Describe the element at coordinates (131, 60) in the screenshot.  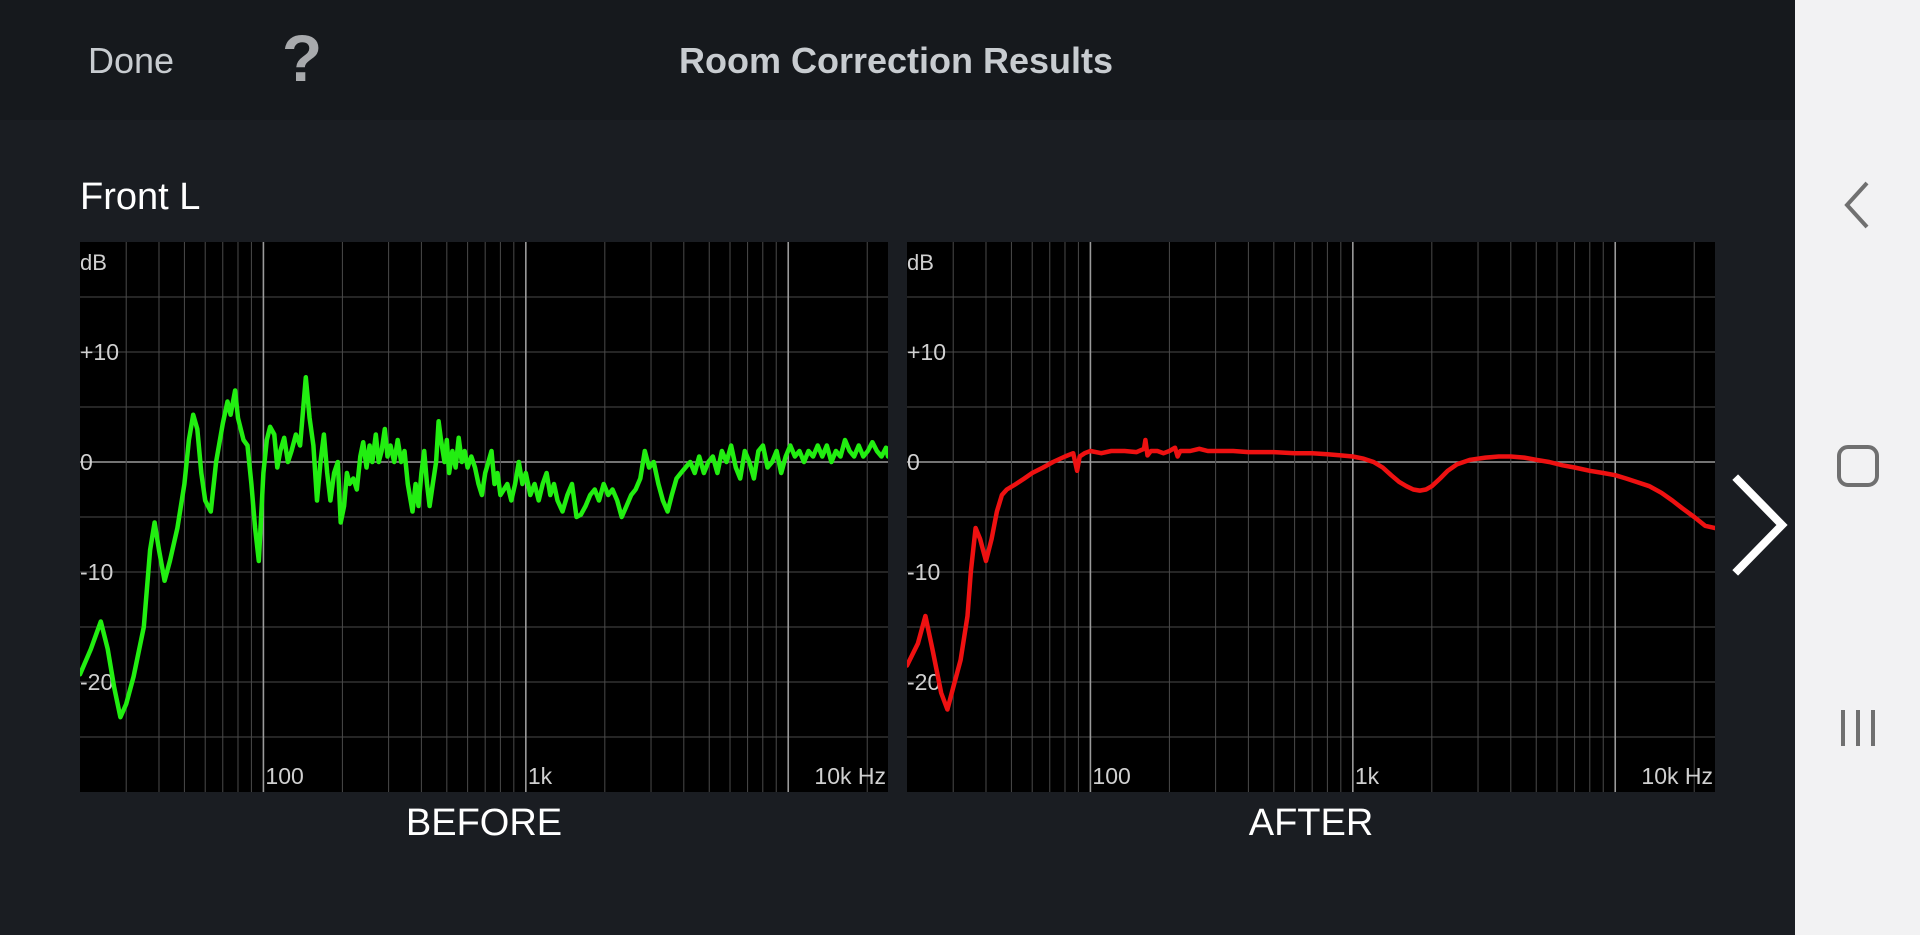
I see `done-button: Done` at that location.